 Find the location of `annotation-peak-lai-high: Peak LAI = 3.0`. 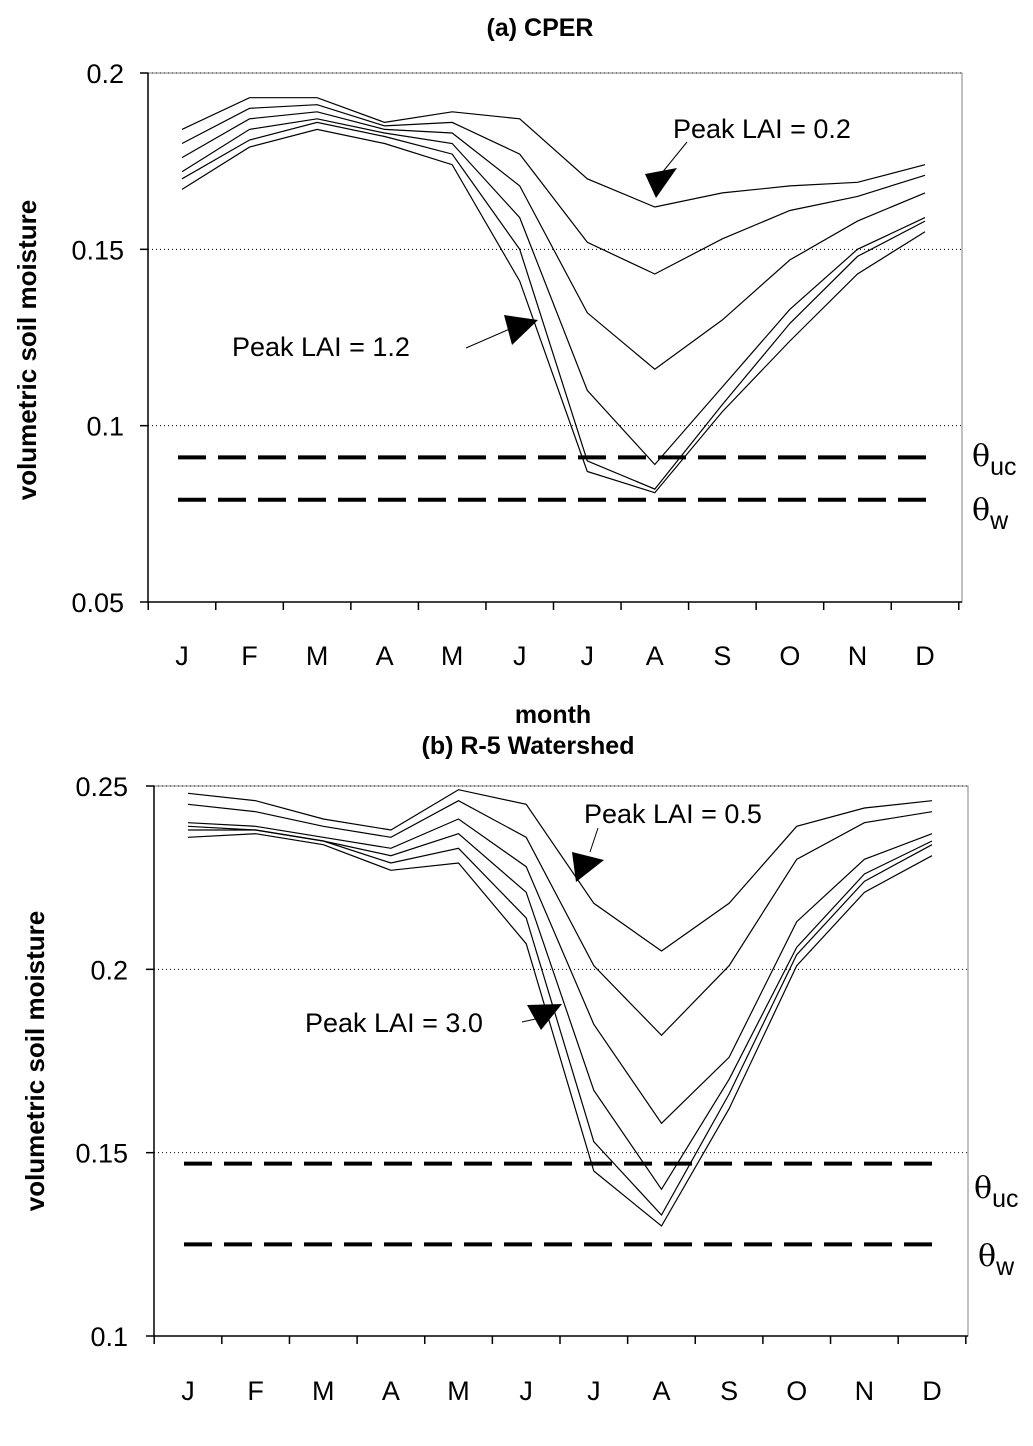

annotation-peak-lai-high: Peak LAI = 3.0 is located at coordinates (394, 1023).